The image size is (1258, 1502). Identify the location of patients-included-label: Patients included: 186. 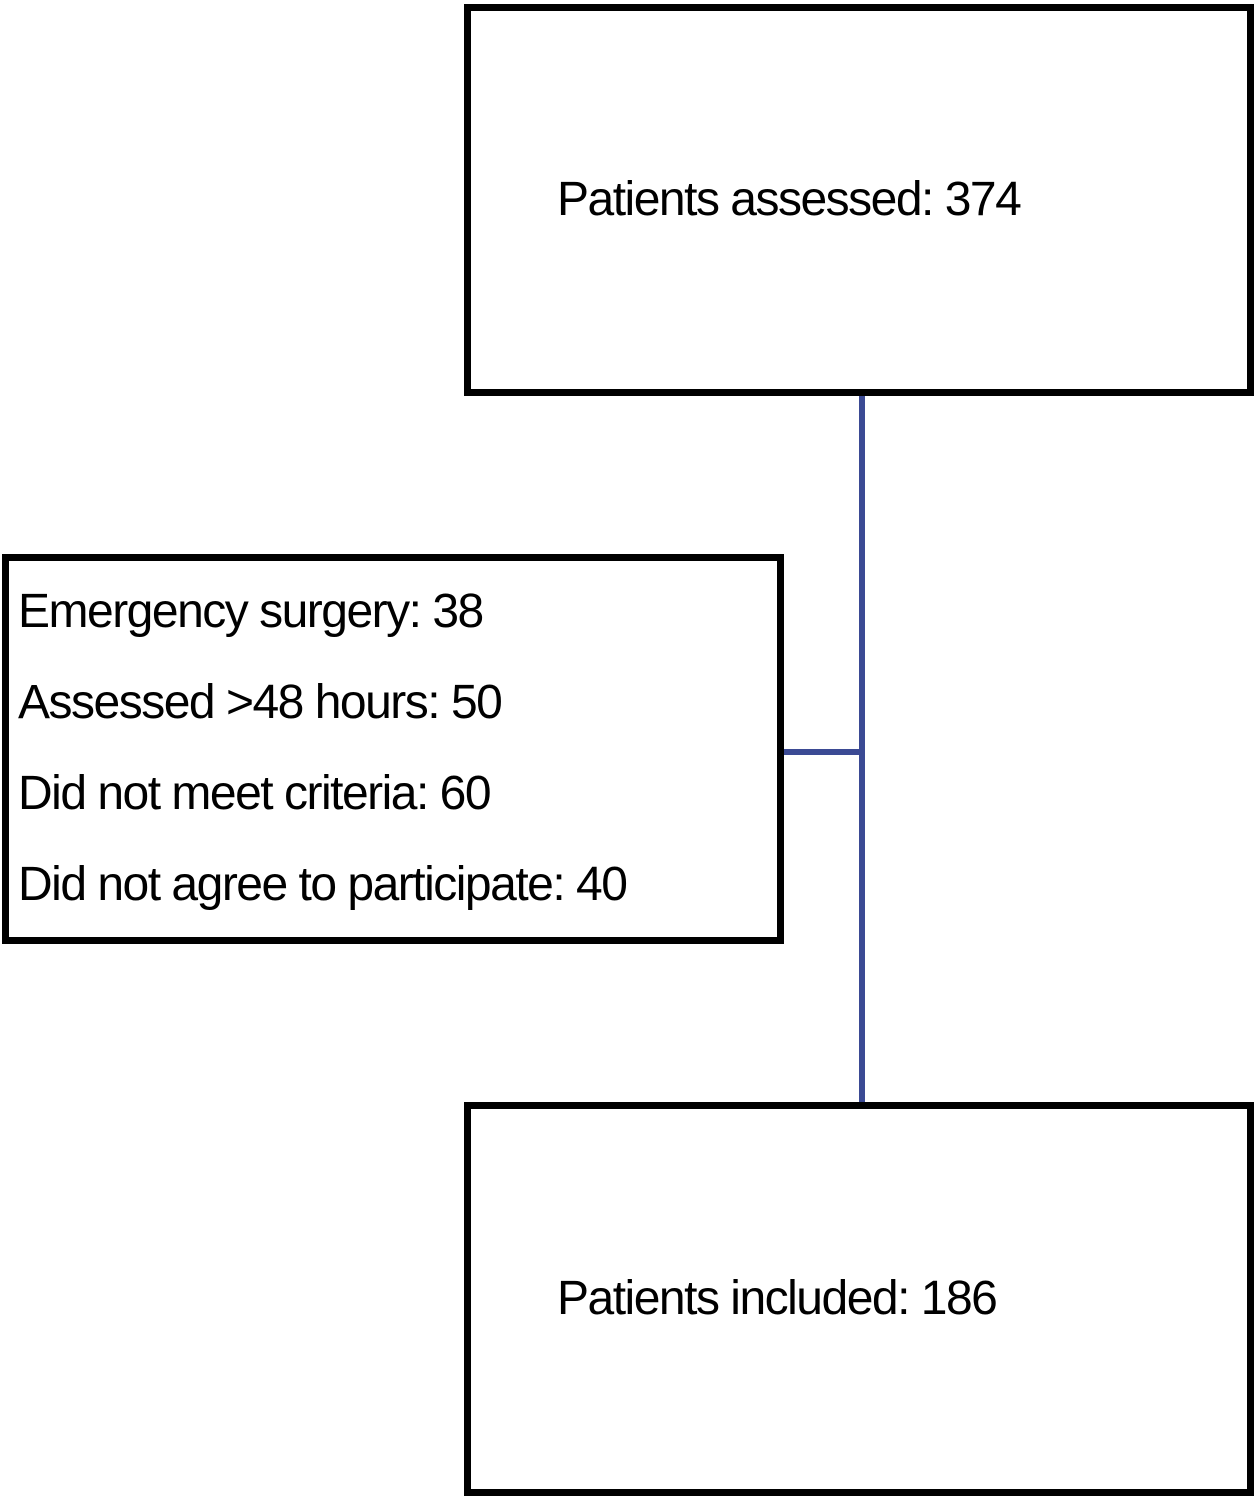
(777, 1298).